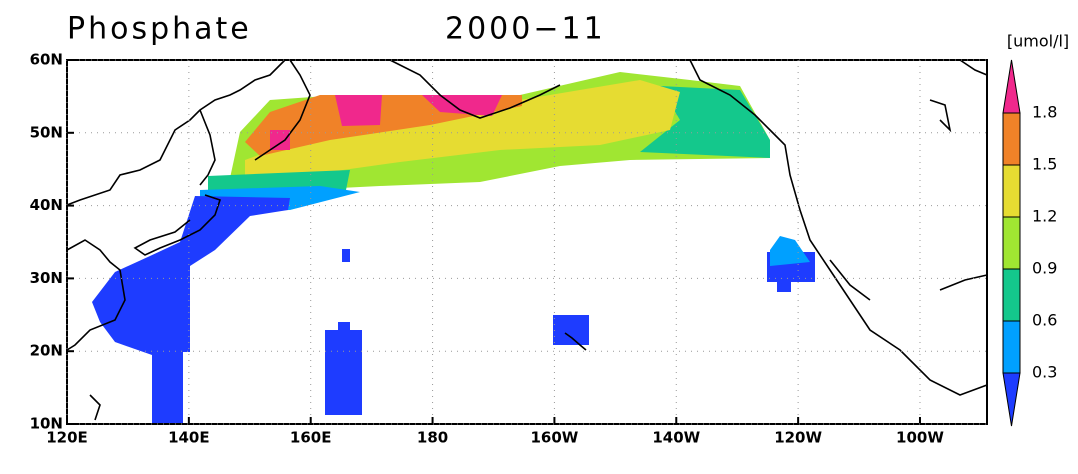  I want to click on colorbar-label: 0.3, so click(1044, 372).